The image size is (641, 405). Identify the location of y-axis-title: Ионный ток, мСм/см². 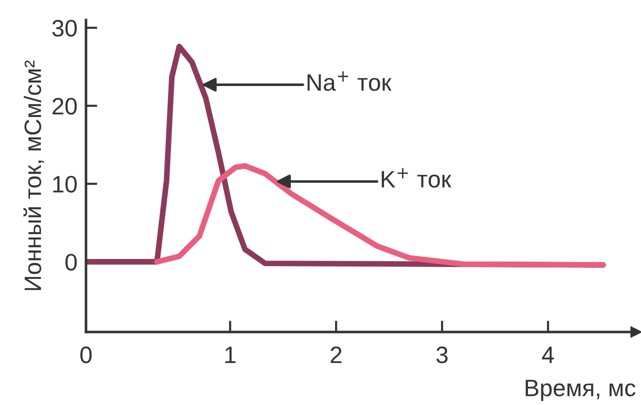
(33, 175).